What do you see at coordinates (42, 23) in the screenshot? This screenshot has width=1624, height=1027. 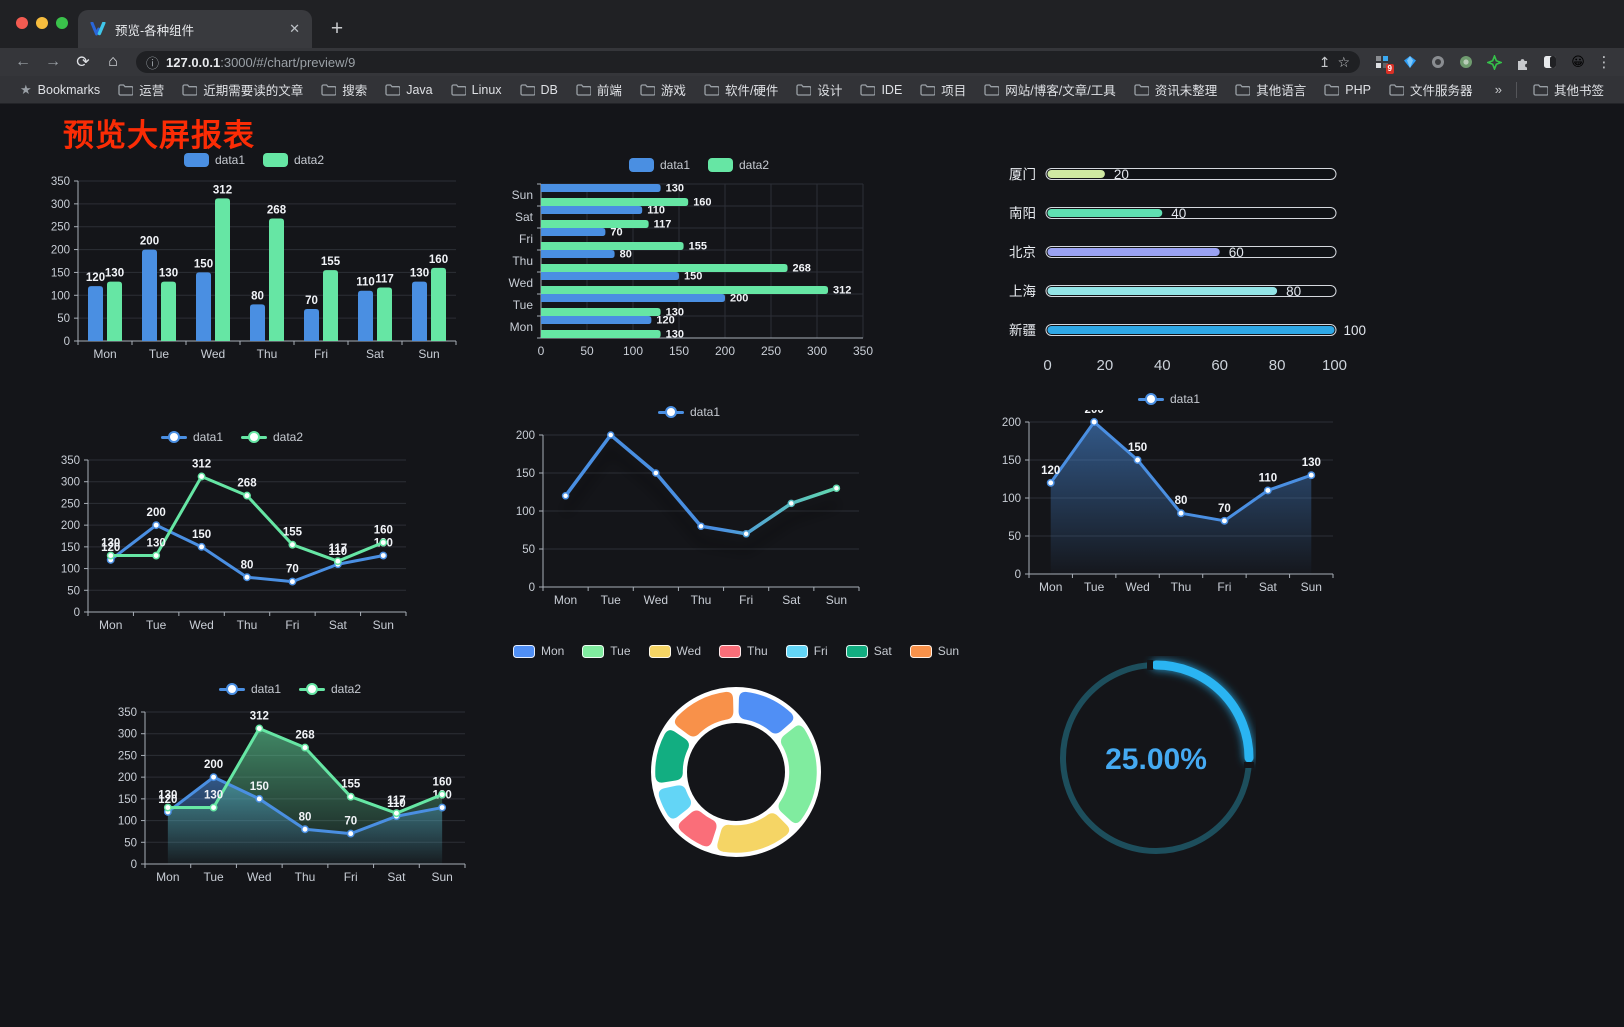 I see `window-minimize-button` at bounding box center [42, 23].